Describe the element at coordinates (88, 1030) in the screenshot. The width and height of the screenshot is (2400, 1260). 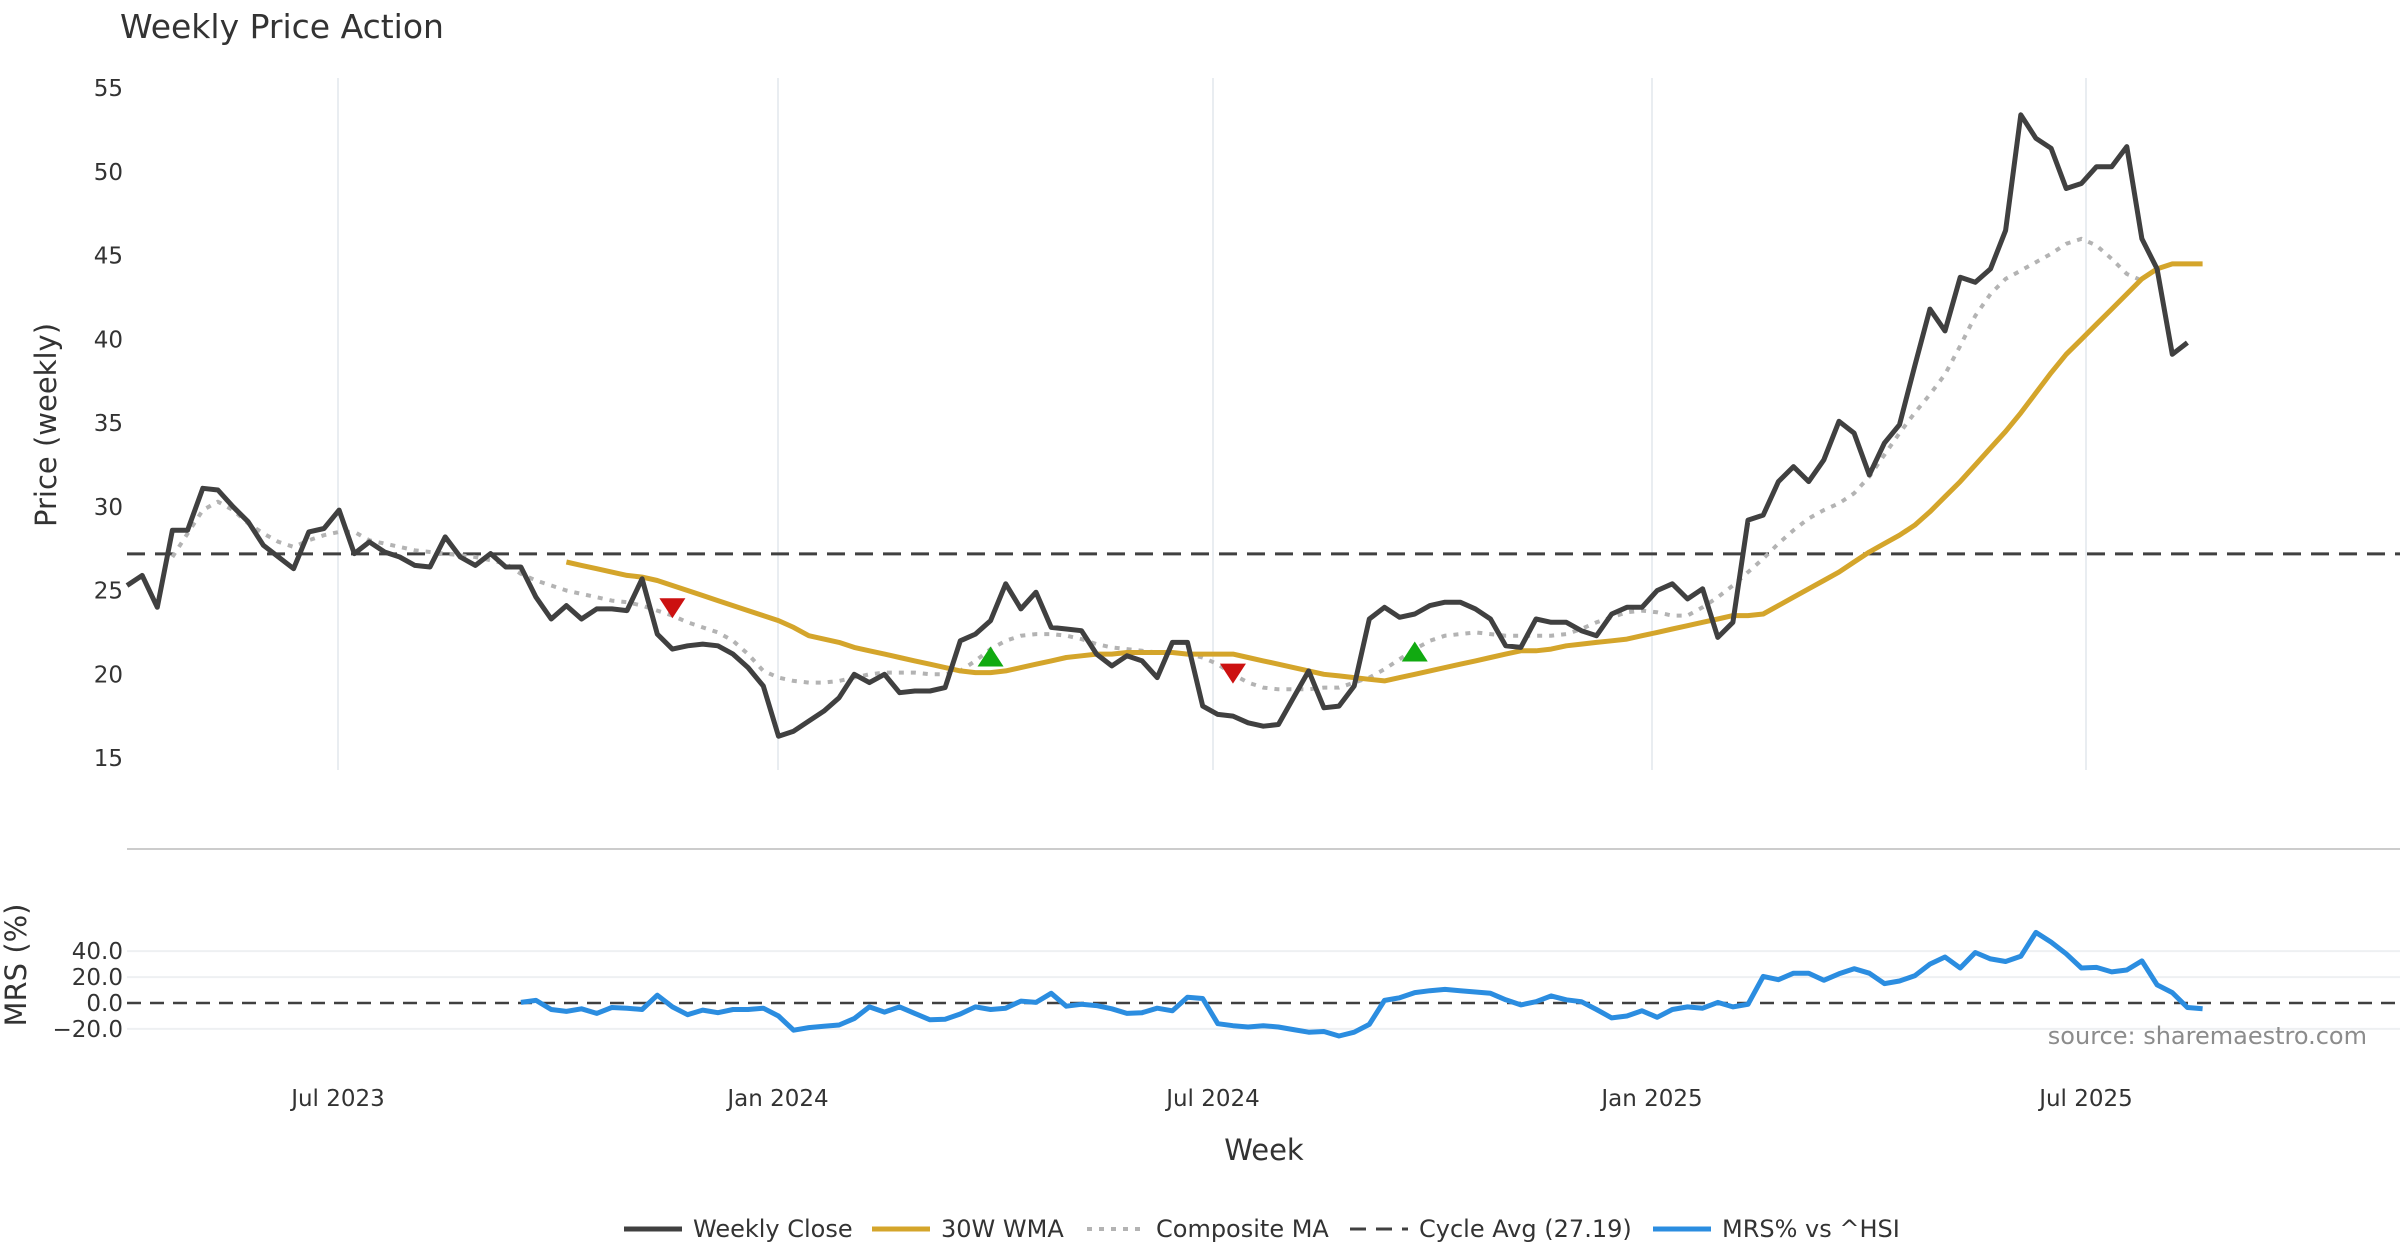
I see `mrs-y-tick-label: −20.0` at that location.